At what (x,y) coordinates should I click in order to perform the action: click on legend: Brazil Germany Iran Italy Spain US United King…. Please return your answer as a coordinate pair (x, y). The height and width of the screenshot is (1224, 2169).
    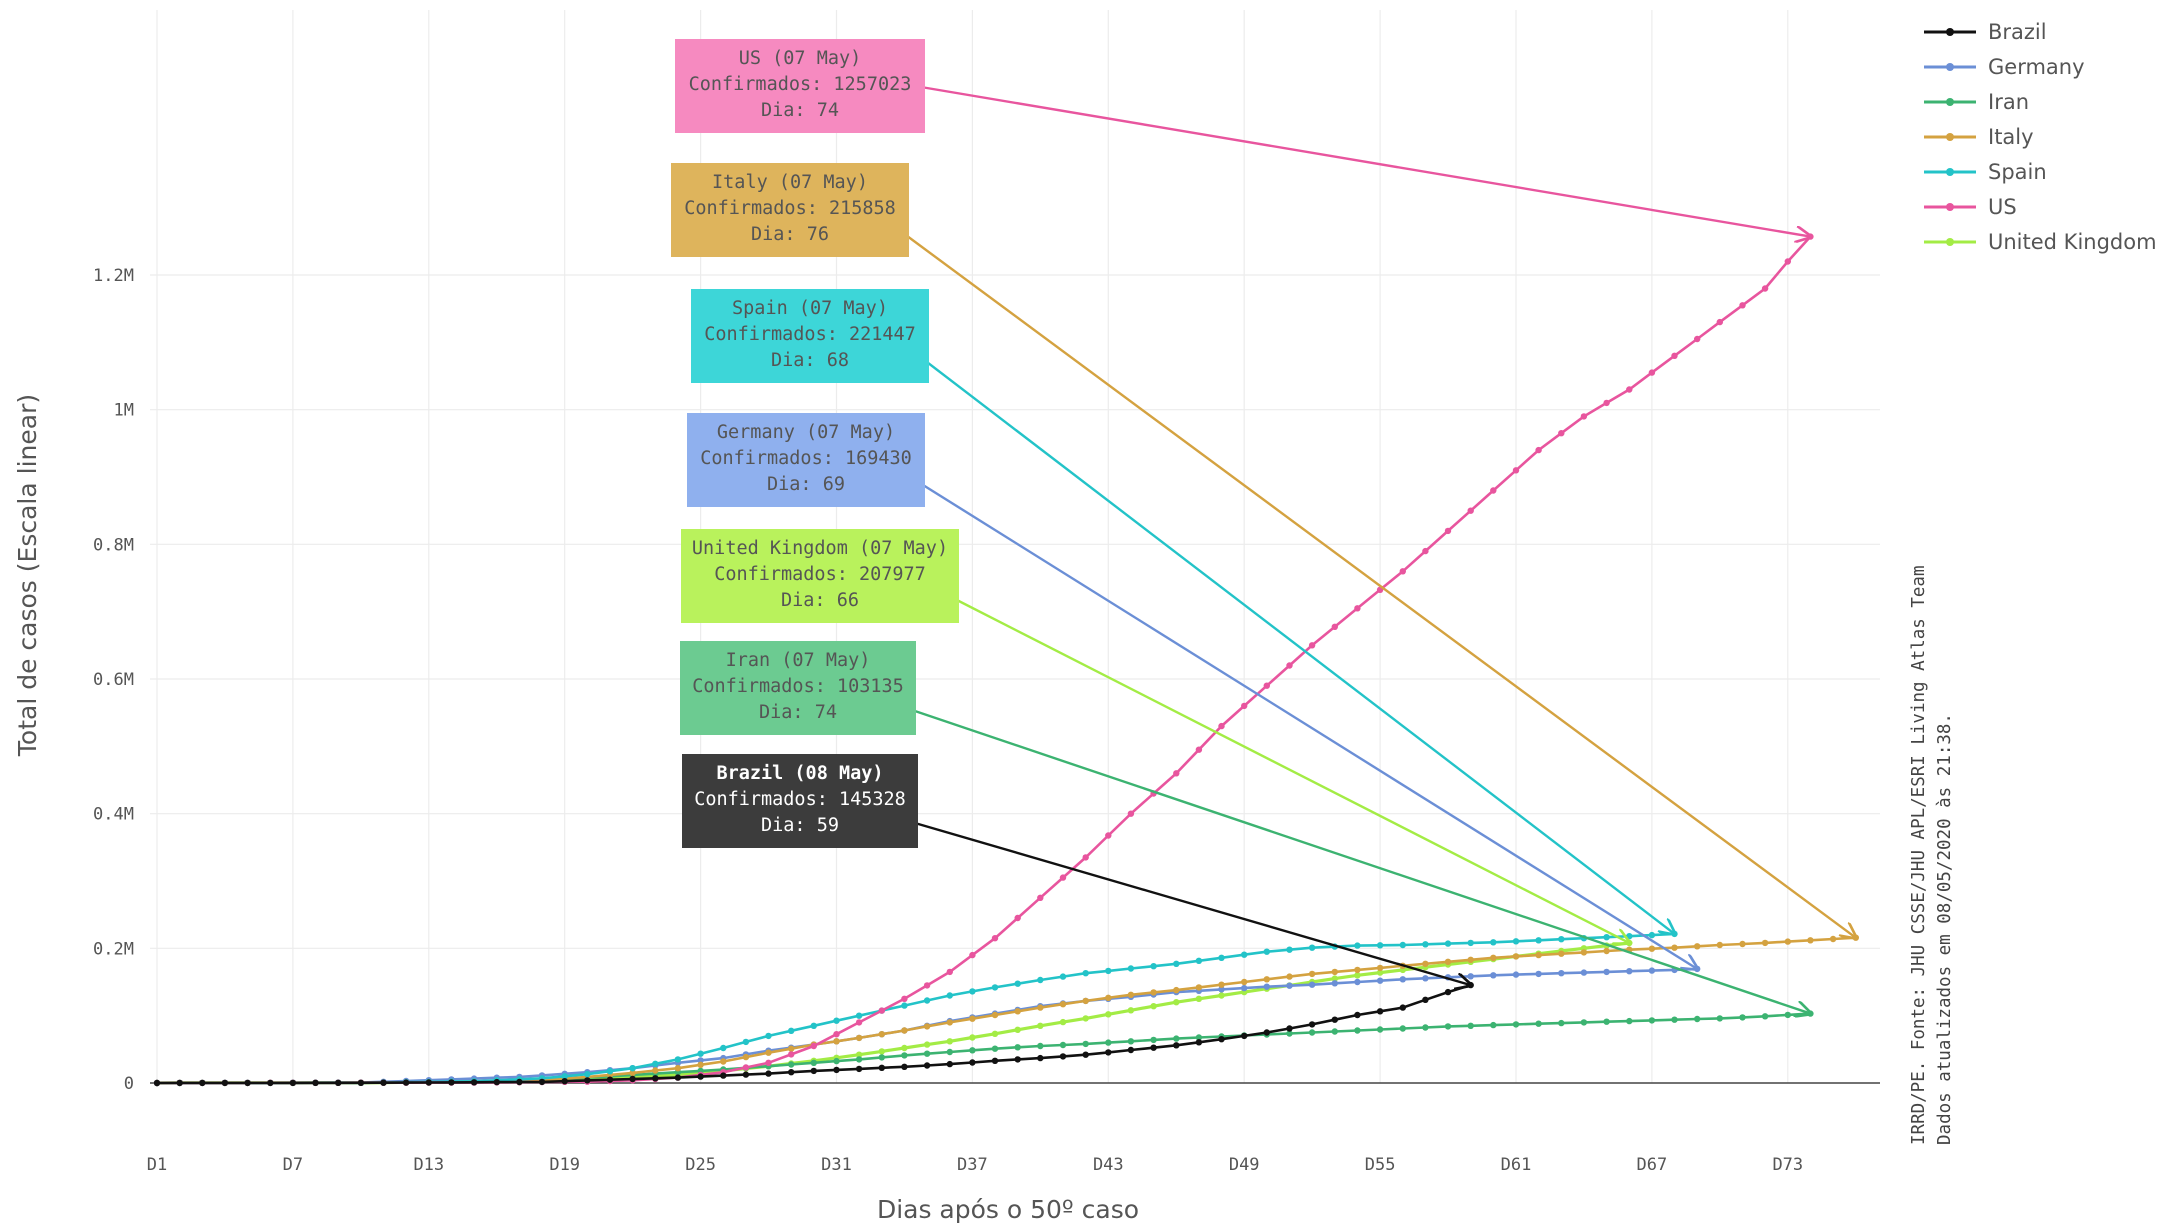
    Looking at the image, I should click on (2040, 137).